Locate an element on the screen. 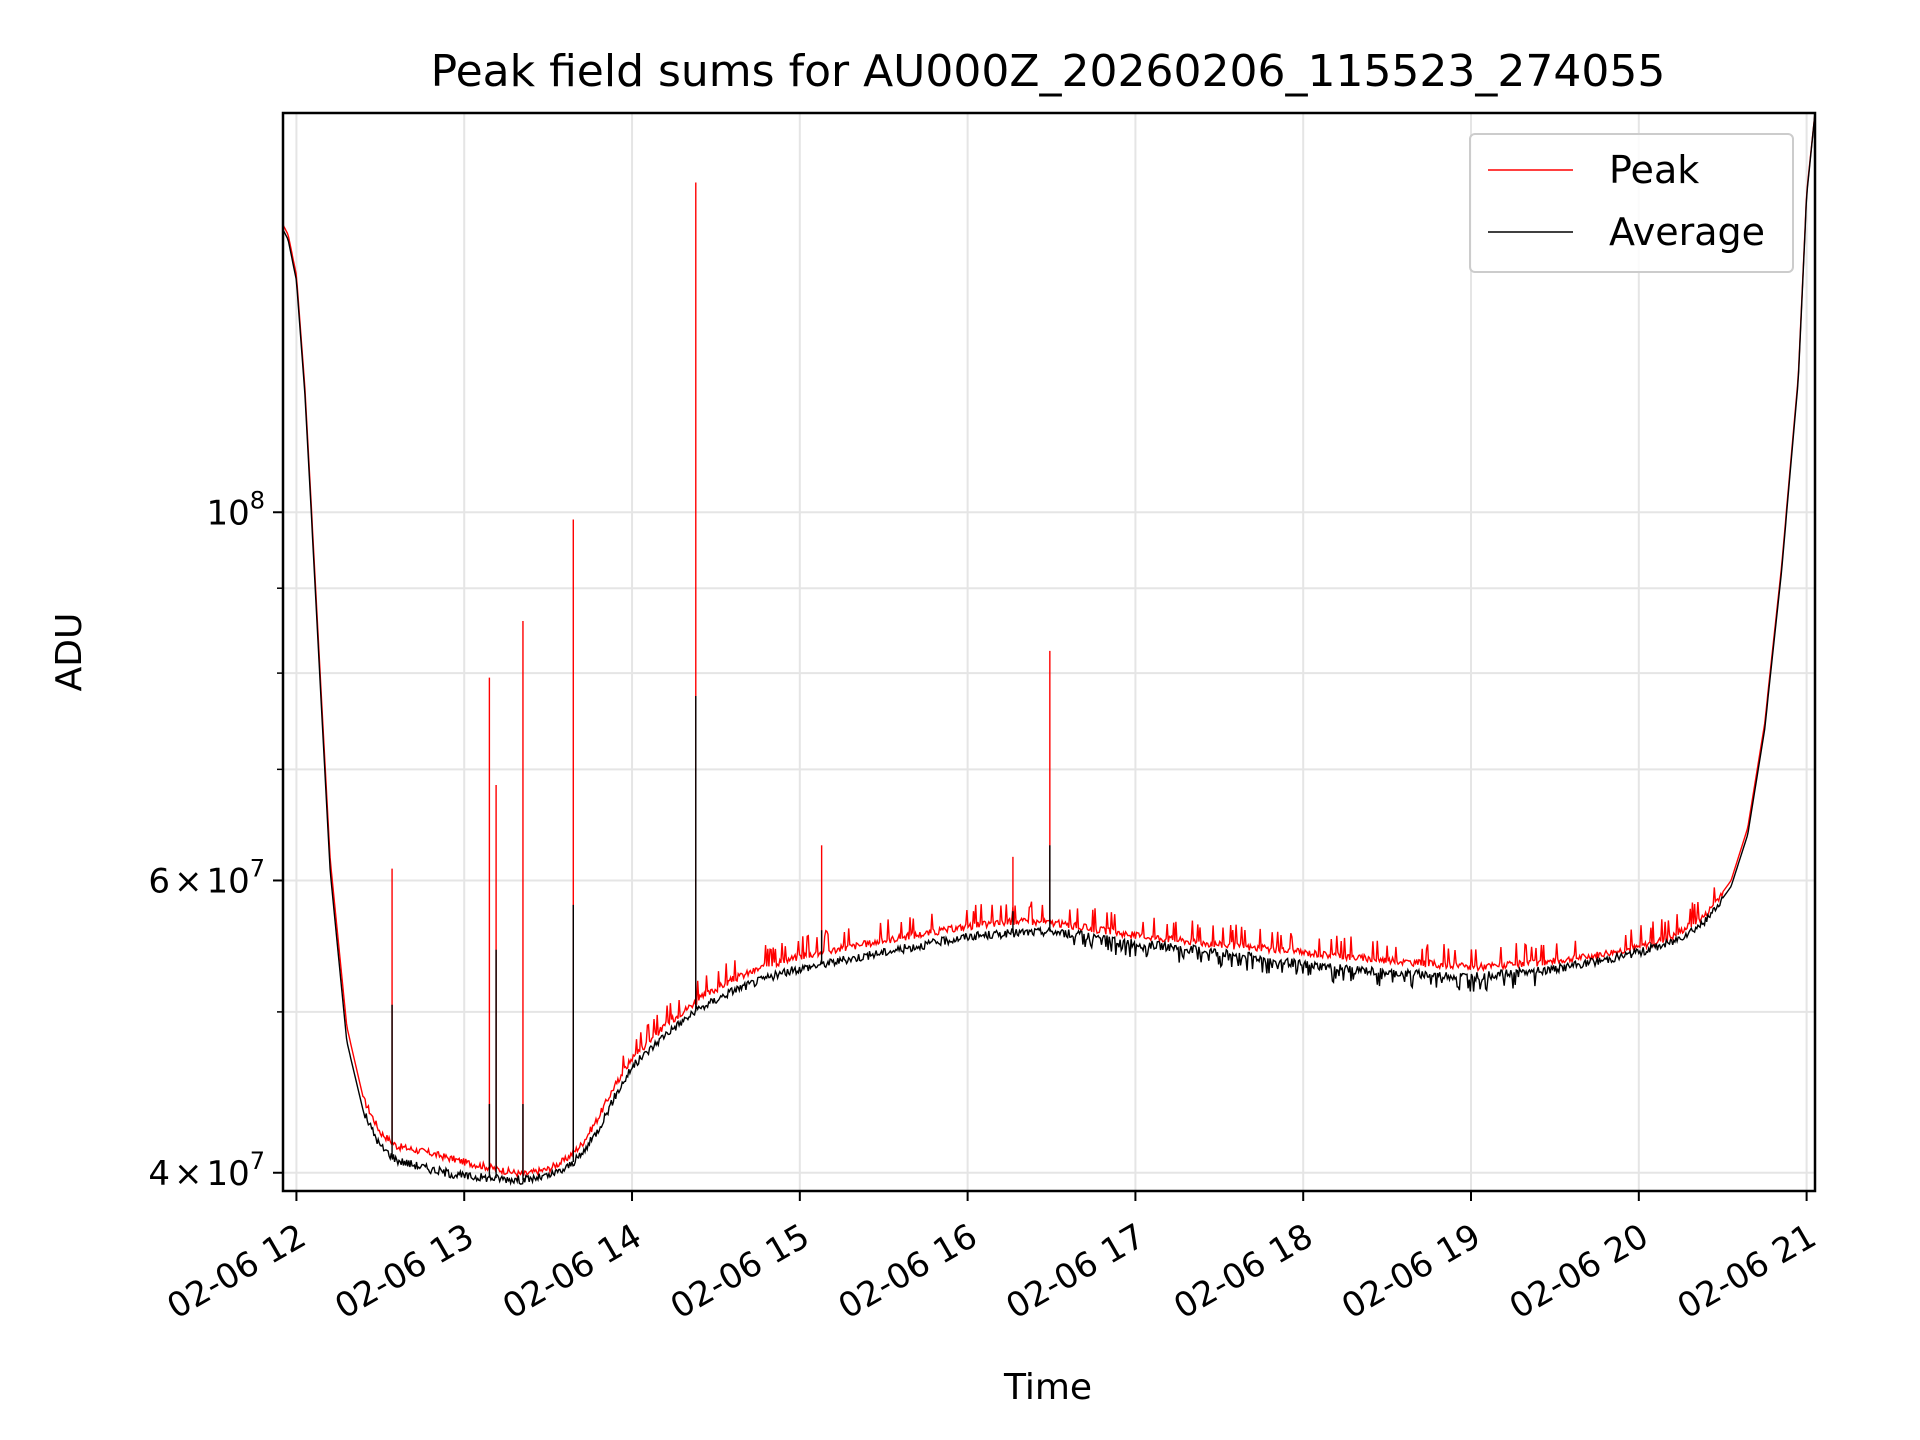 This screenshot has width=1920, height=1440. y-tick-label: 108 is located at coordinates (235, 509).